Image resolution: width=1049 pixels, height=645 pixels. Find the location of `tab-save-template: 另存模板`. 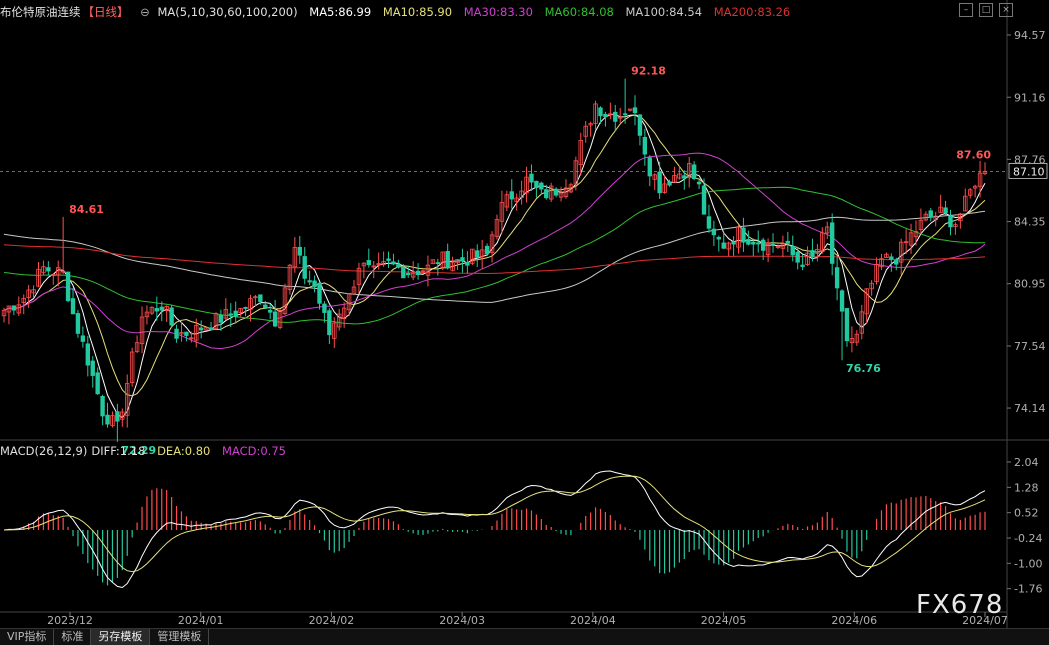

tab-save-template: 另存模板 is located at coordinates (121, 637).